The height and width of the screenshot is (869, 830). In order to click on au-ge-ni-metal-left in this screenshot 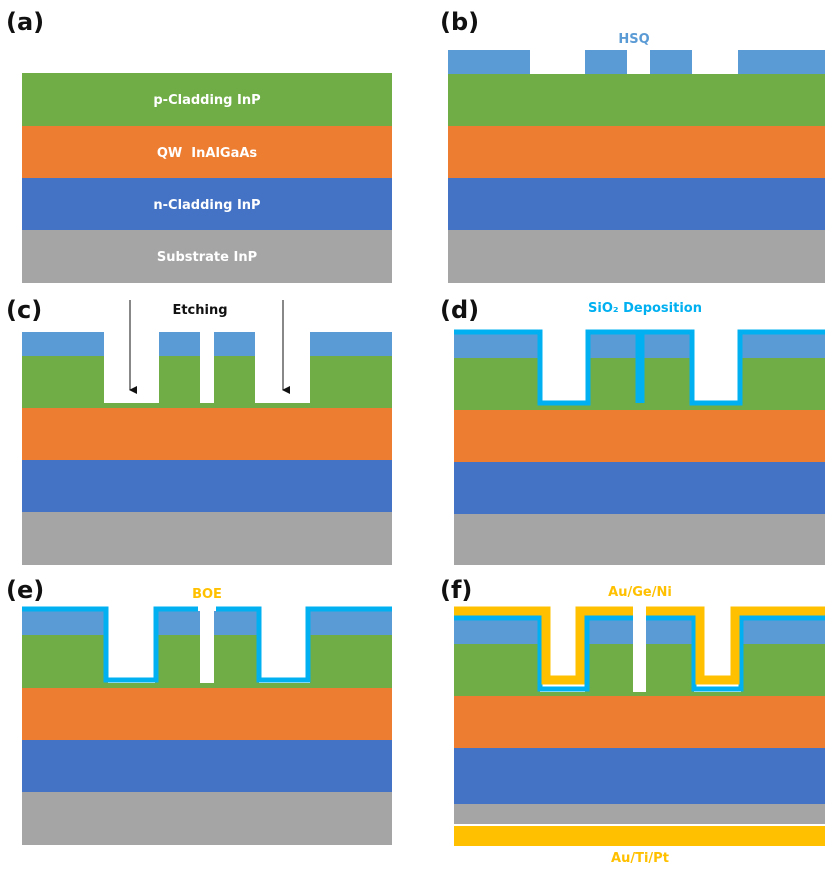, I will do `click(543, 645)`.